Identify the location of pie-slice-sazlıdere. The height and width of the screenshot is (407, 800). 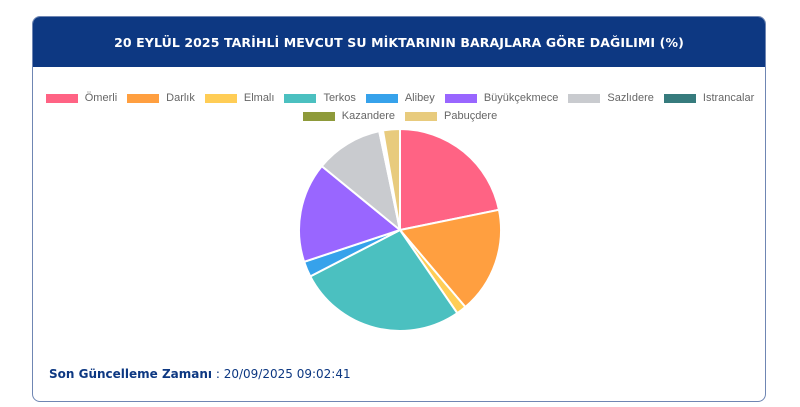
(361, 181).